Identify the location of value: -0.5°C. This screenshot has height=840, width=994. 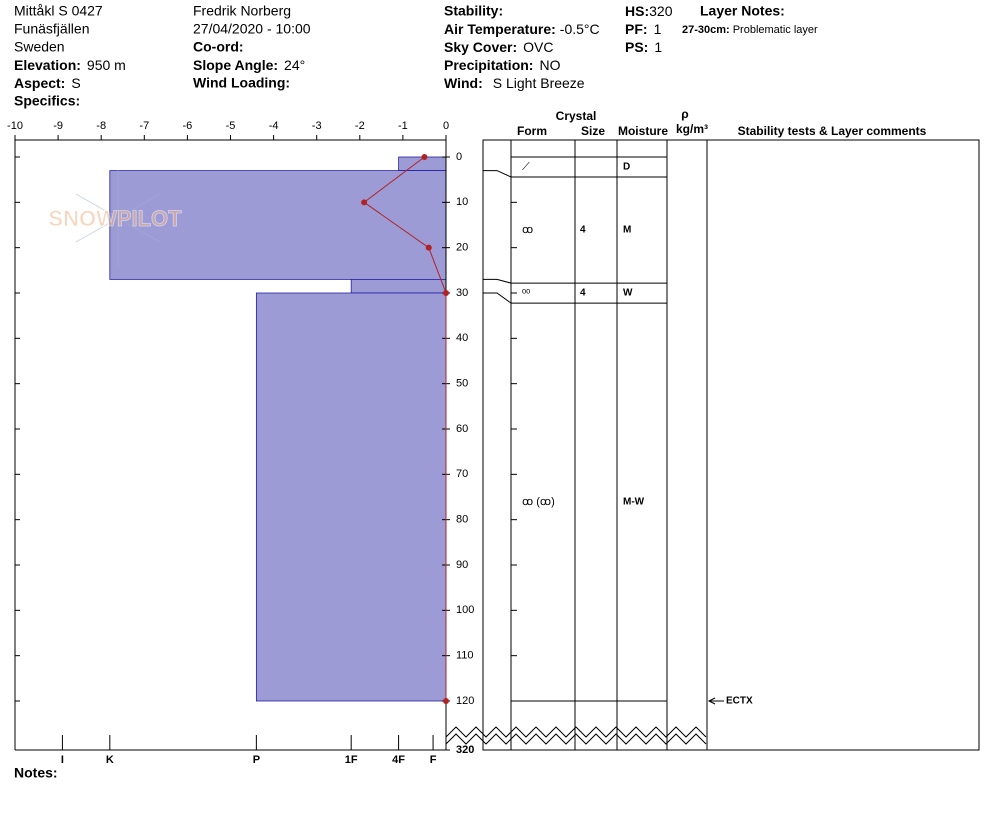
(580, 29).